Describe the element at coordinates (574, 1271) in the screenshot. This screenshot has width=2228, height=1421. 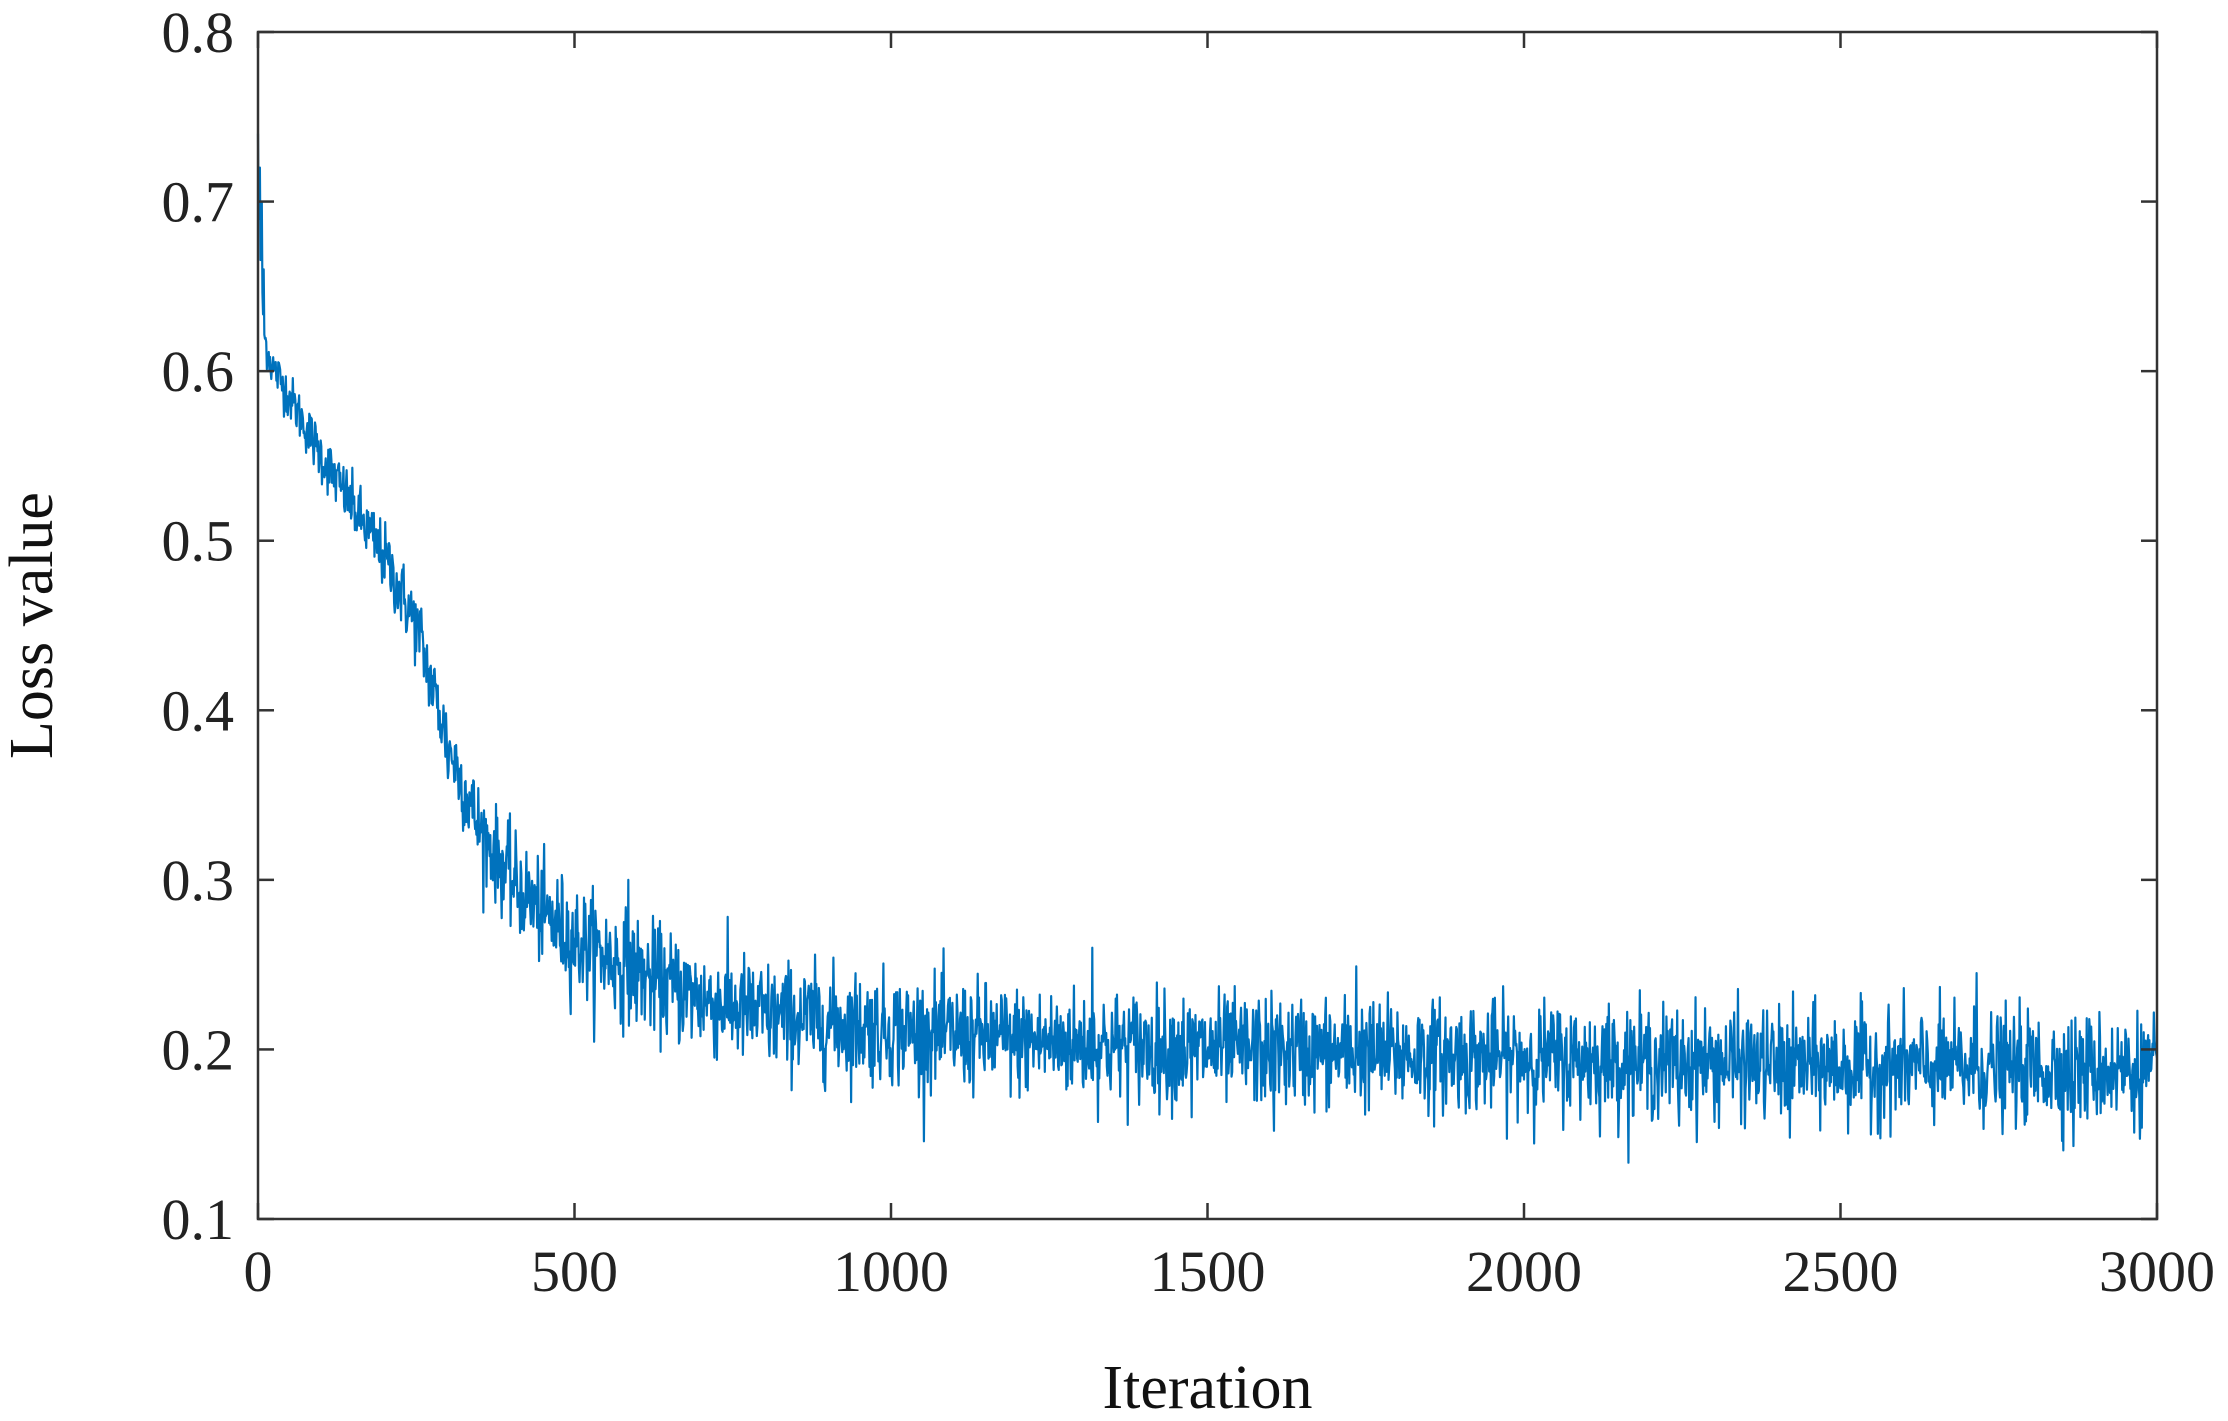
I see `x-tick-label: 500` at that location.